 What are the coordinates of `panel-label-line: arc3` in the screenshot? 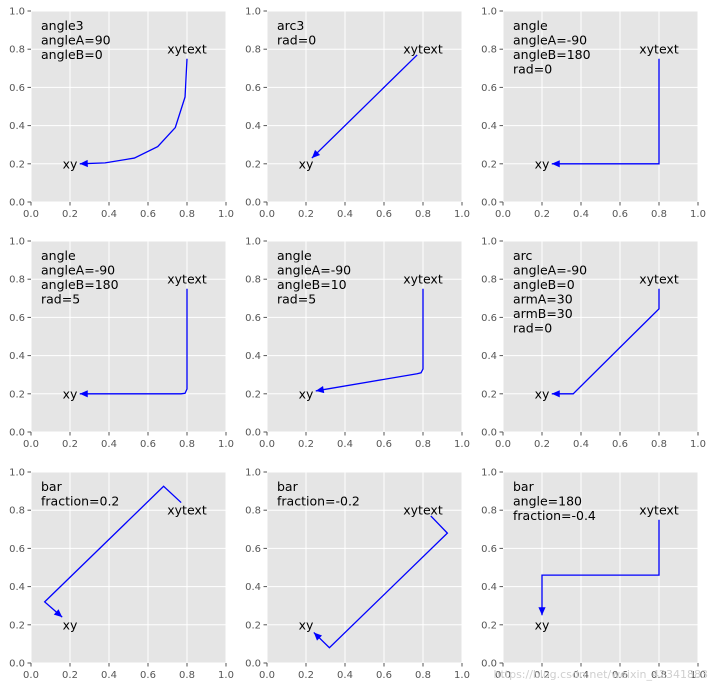 It's located at (290, 25).